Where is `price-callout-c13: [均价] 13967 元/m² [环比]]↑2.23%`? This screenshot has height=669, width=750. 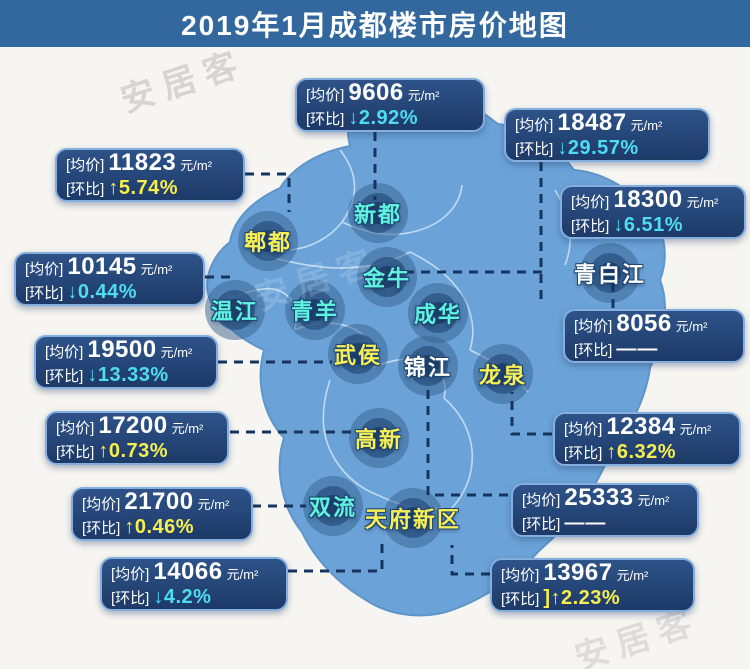 price-callout-c13: [均价] 13967 元/m² [环比]]↑2.23% is located at coordinates (592, 585).